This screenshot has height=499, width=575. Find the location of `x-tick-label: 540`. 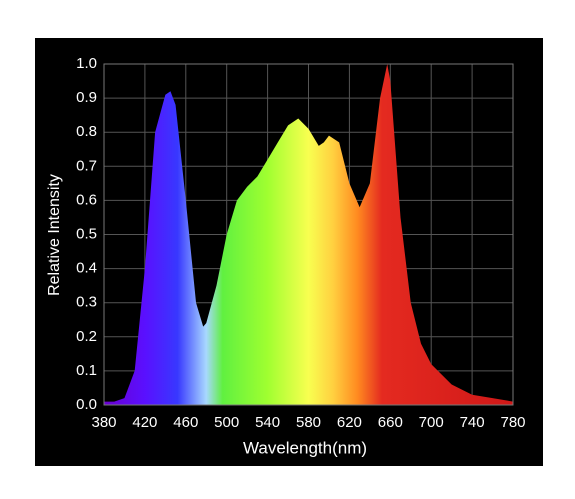

x-tick-label: 540 is located at coordinates (267, 422).